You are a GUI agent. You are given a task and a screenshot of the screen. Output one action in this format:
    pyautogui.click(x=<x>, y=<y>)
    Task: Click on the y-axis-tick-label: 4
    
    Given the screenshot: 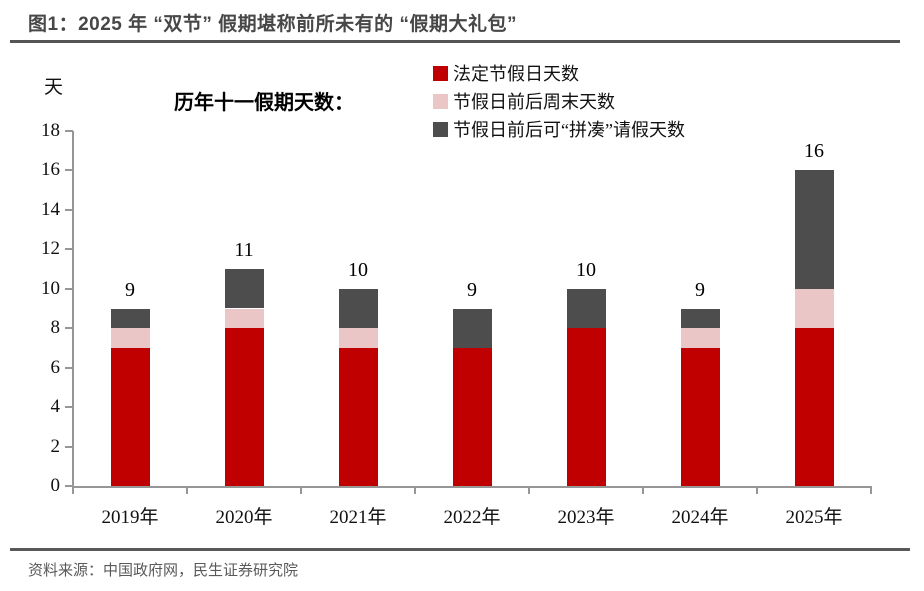 What is the action you would take?
    pyautogui.click(x=55, y=407)
    